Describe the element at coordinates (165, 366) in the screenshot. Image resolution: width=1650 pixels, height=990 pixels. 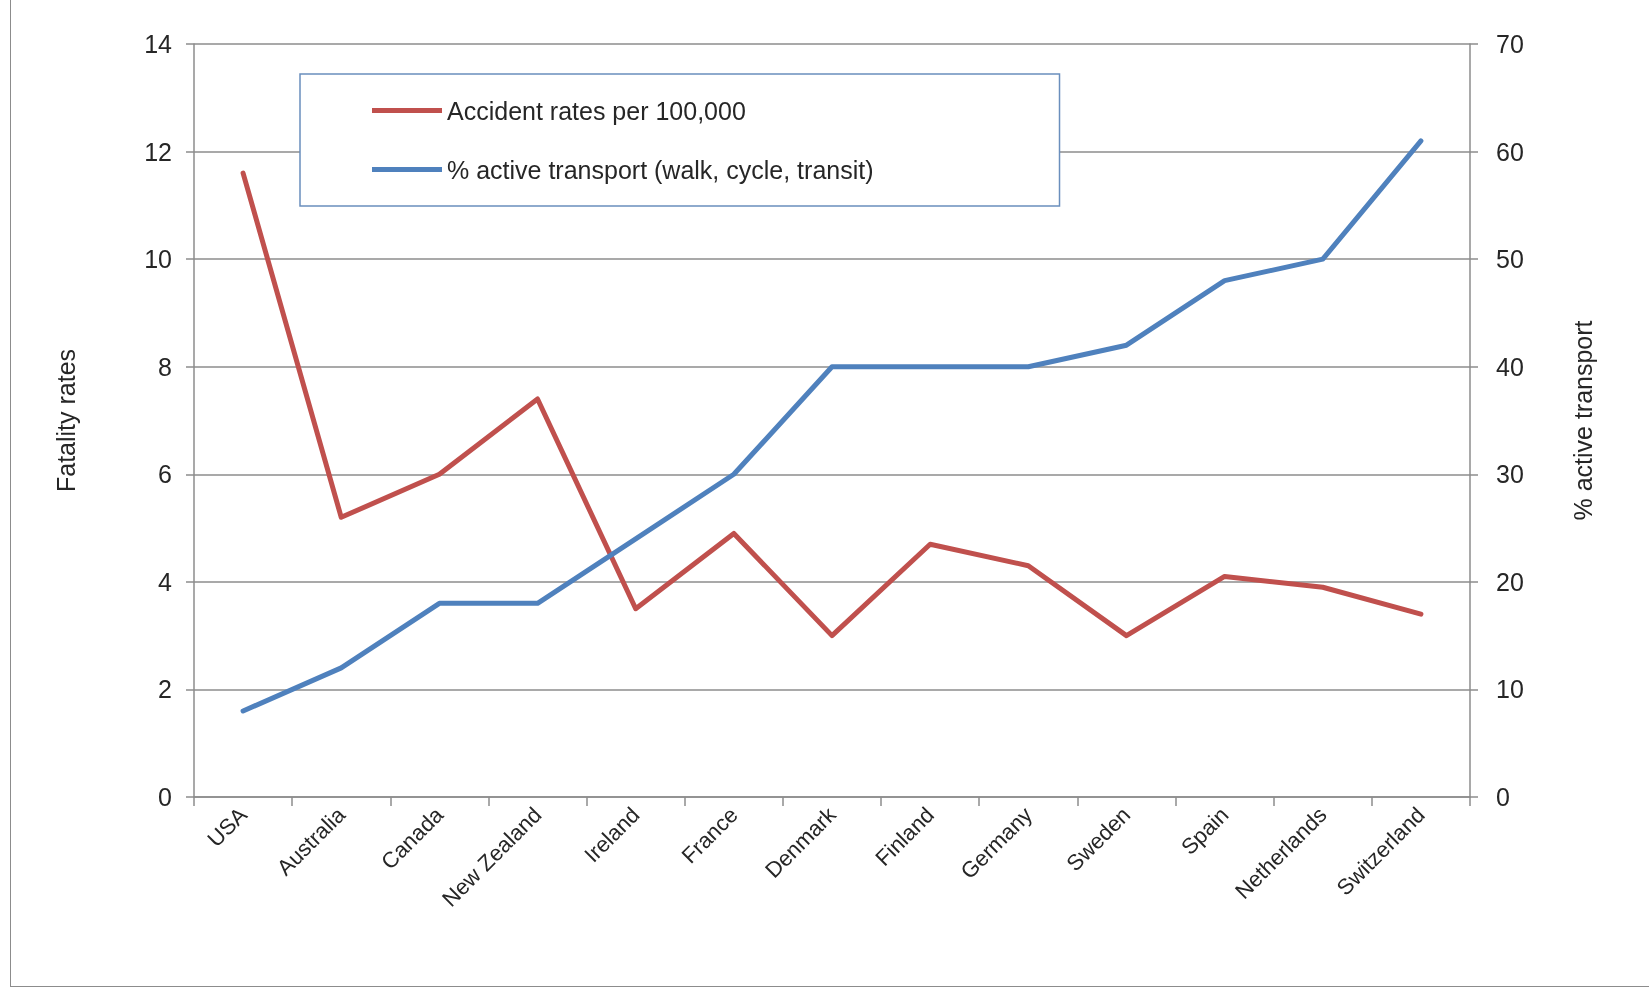
I see `y-tick-label: 8` at that location.